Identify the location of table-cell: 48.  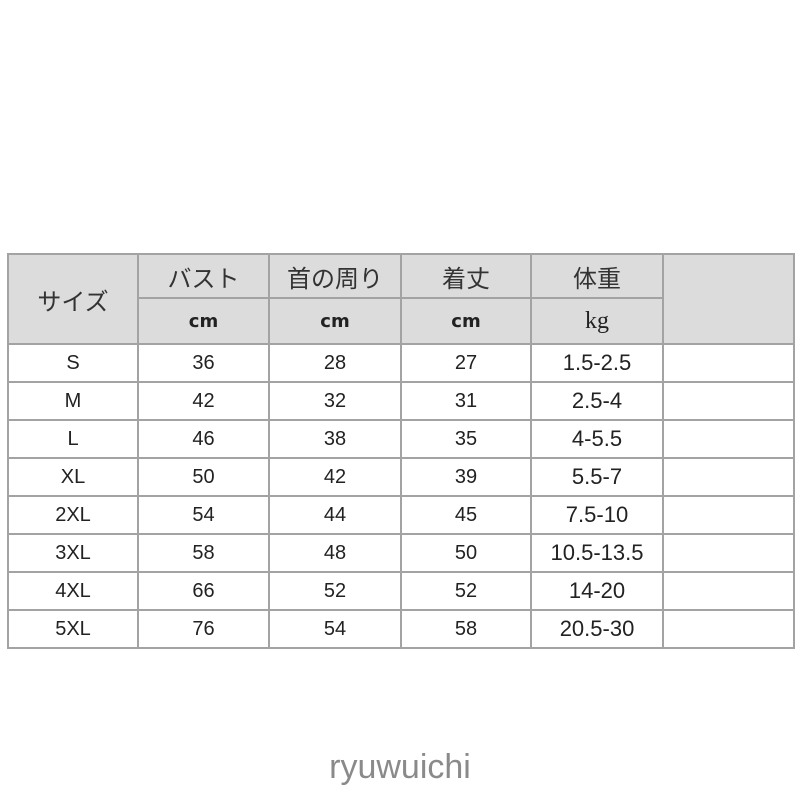
(335, 553).